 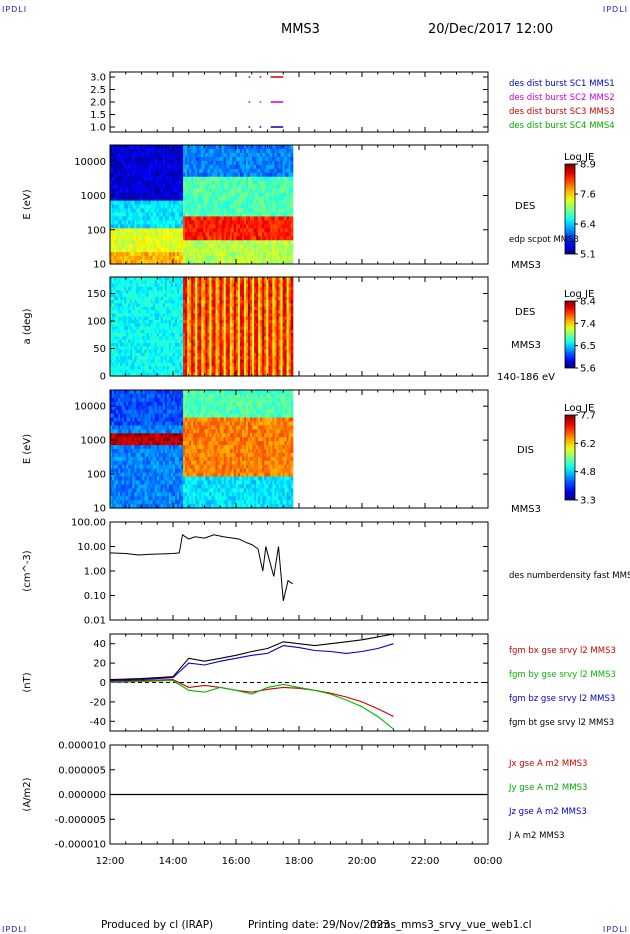 I want to click on des-energy-label: DES, so click(x=525, y=206).